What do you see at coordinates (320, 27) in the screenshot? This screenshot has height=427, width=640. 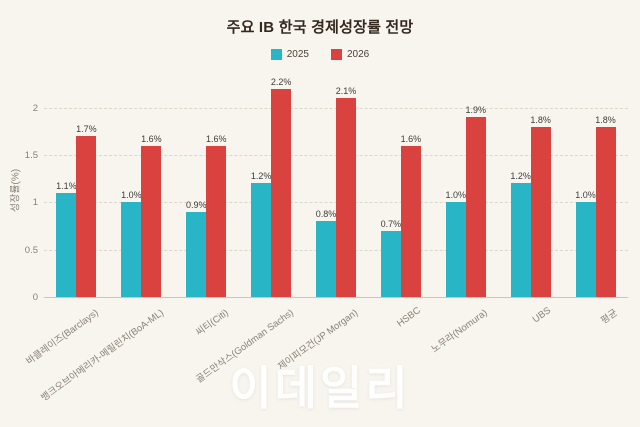 I see `chart-title: 주요 IB 한국 경제성장률 전망` at bounding box center [320, 27].